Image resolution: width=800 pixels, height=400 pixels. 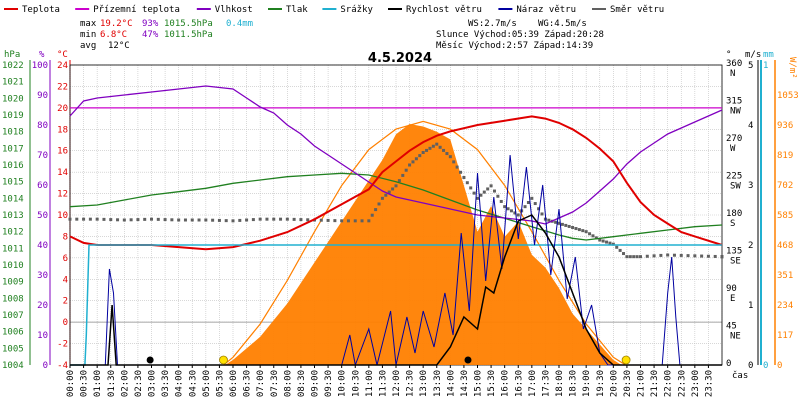 What do you see at coordinates (248, 383) in the screenshot?
I see `x-tick-label: 06:30` at bounding box center [248, 383].